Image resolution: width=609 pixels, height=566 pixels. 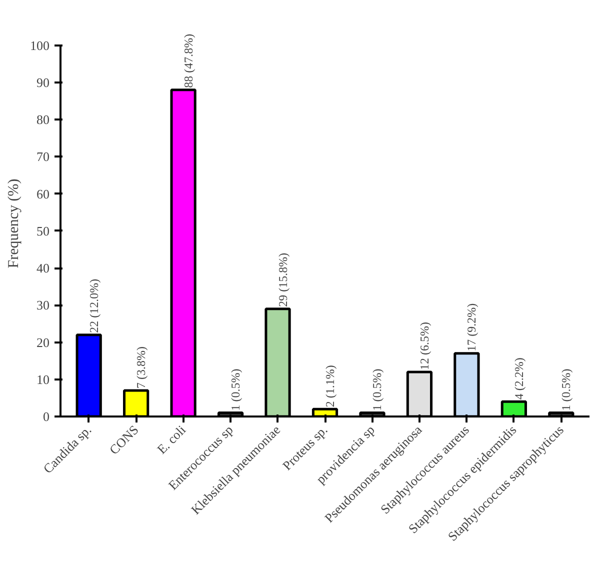 What do you see at coordinates (471, 327) in the screenshot?
I see `data-label: 17 (9.2%)` at bounding box center [471, 327].